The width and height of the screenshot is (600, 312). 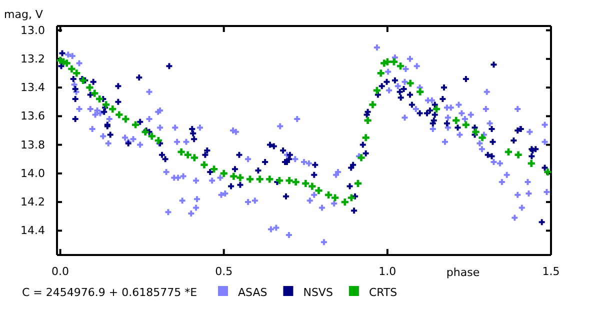 I want to click on x-tick-label: 0.0, so click(x=61, y=271).